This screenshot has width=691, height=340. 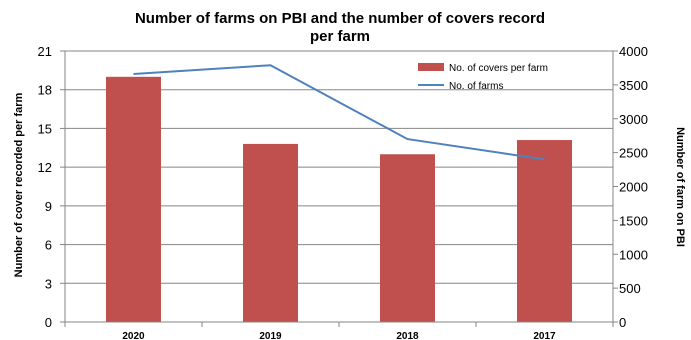 I want to click on x-tick-label: 2020, so click(x=133, y=335).